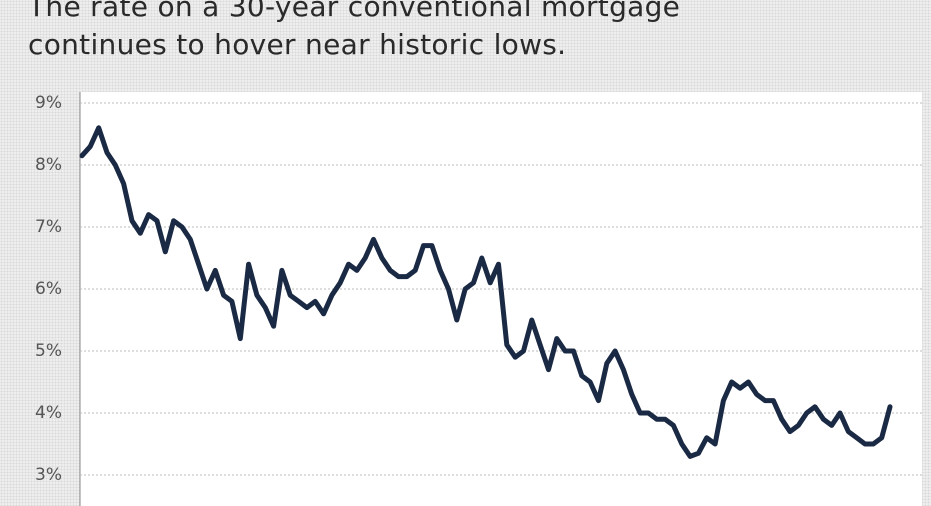  I want to click on y-tick-label: 8%, so click(48, 165).